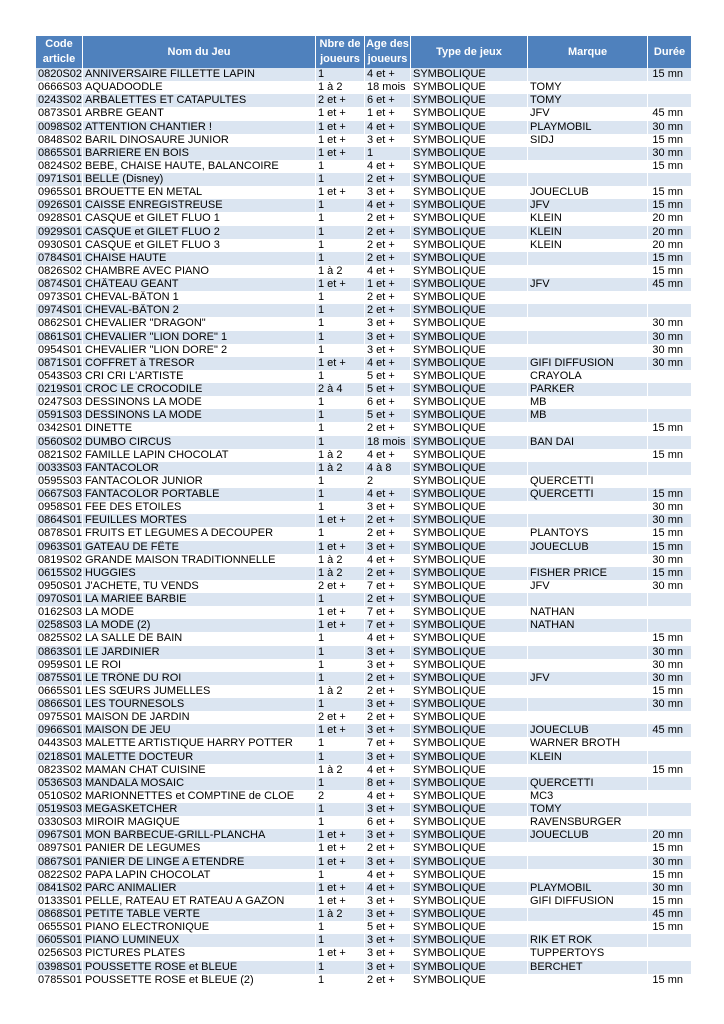  Describe the element at coordinates (59, 127) in the screenshot. I see `code-cell: 0098S02` at that location.